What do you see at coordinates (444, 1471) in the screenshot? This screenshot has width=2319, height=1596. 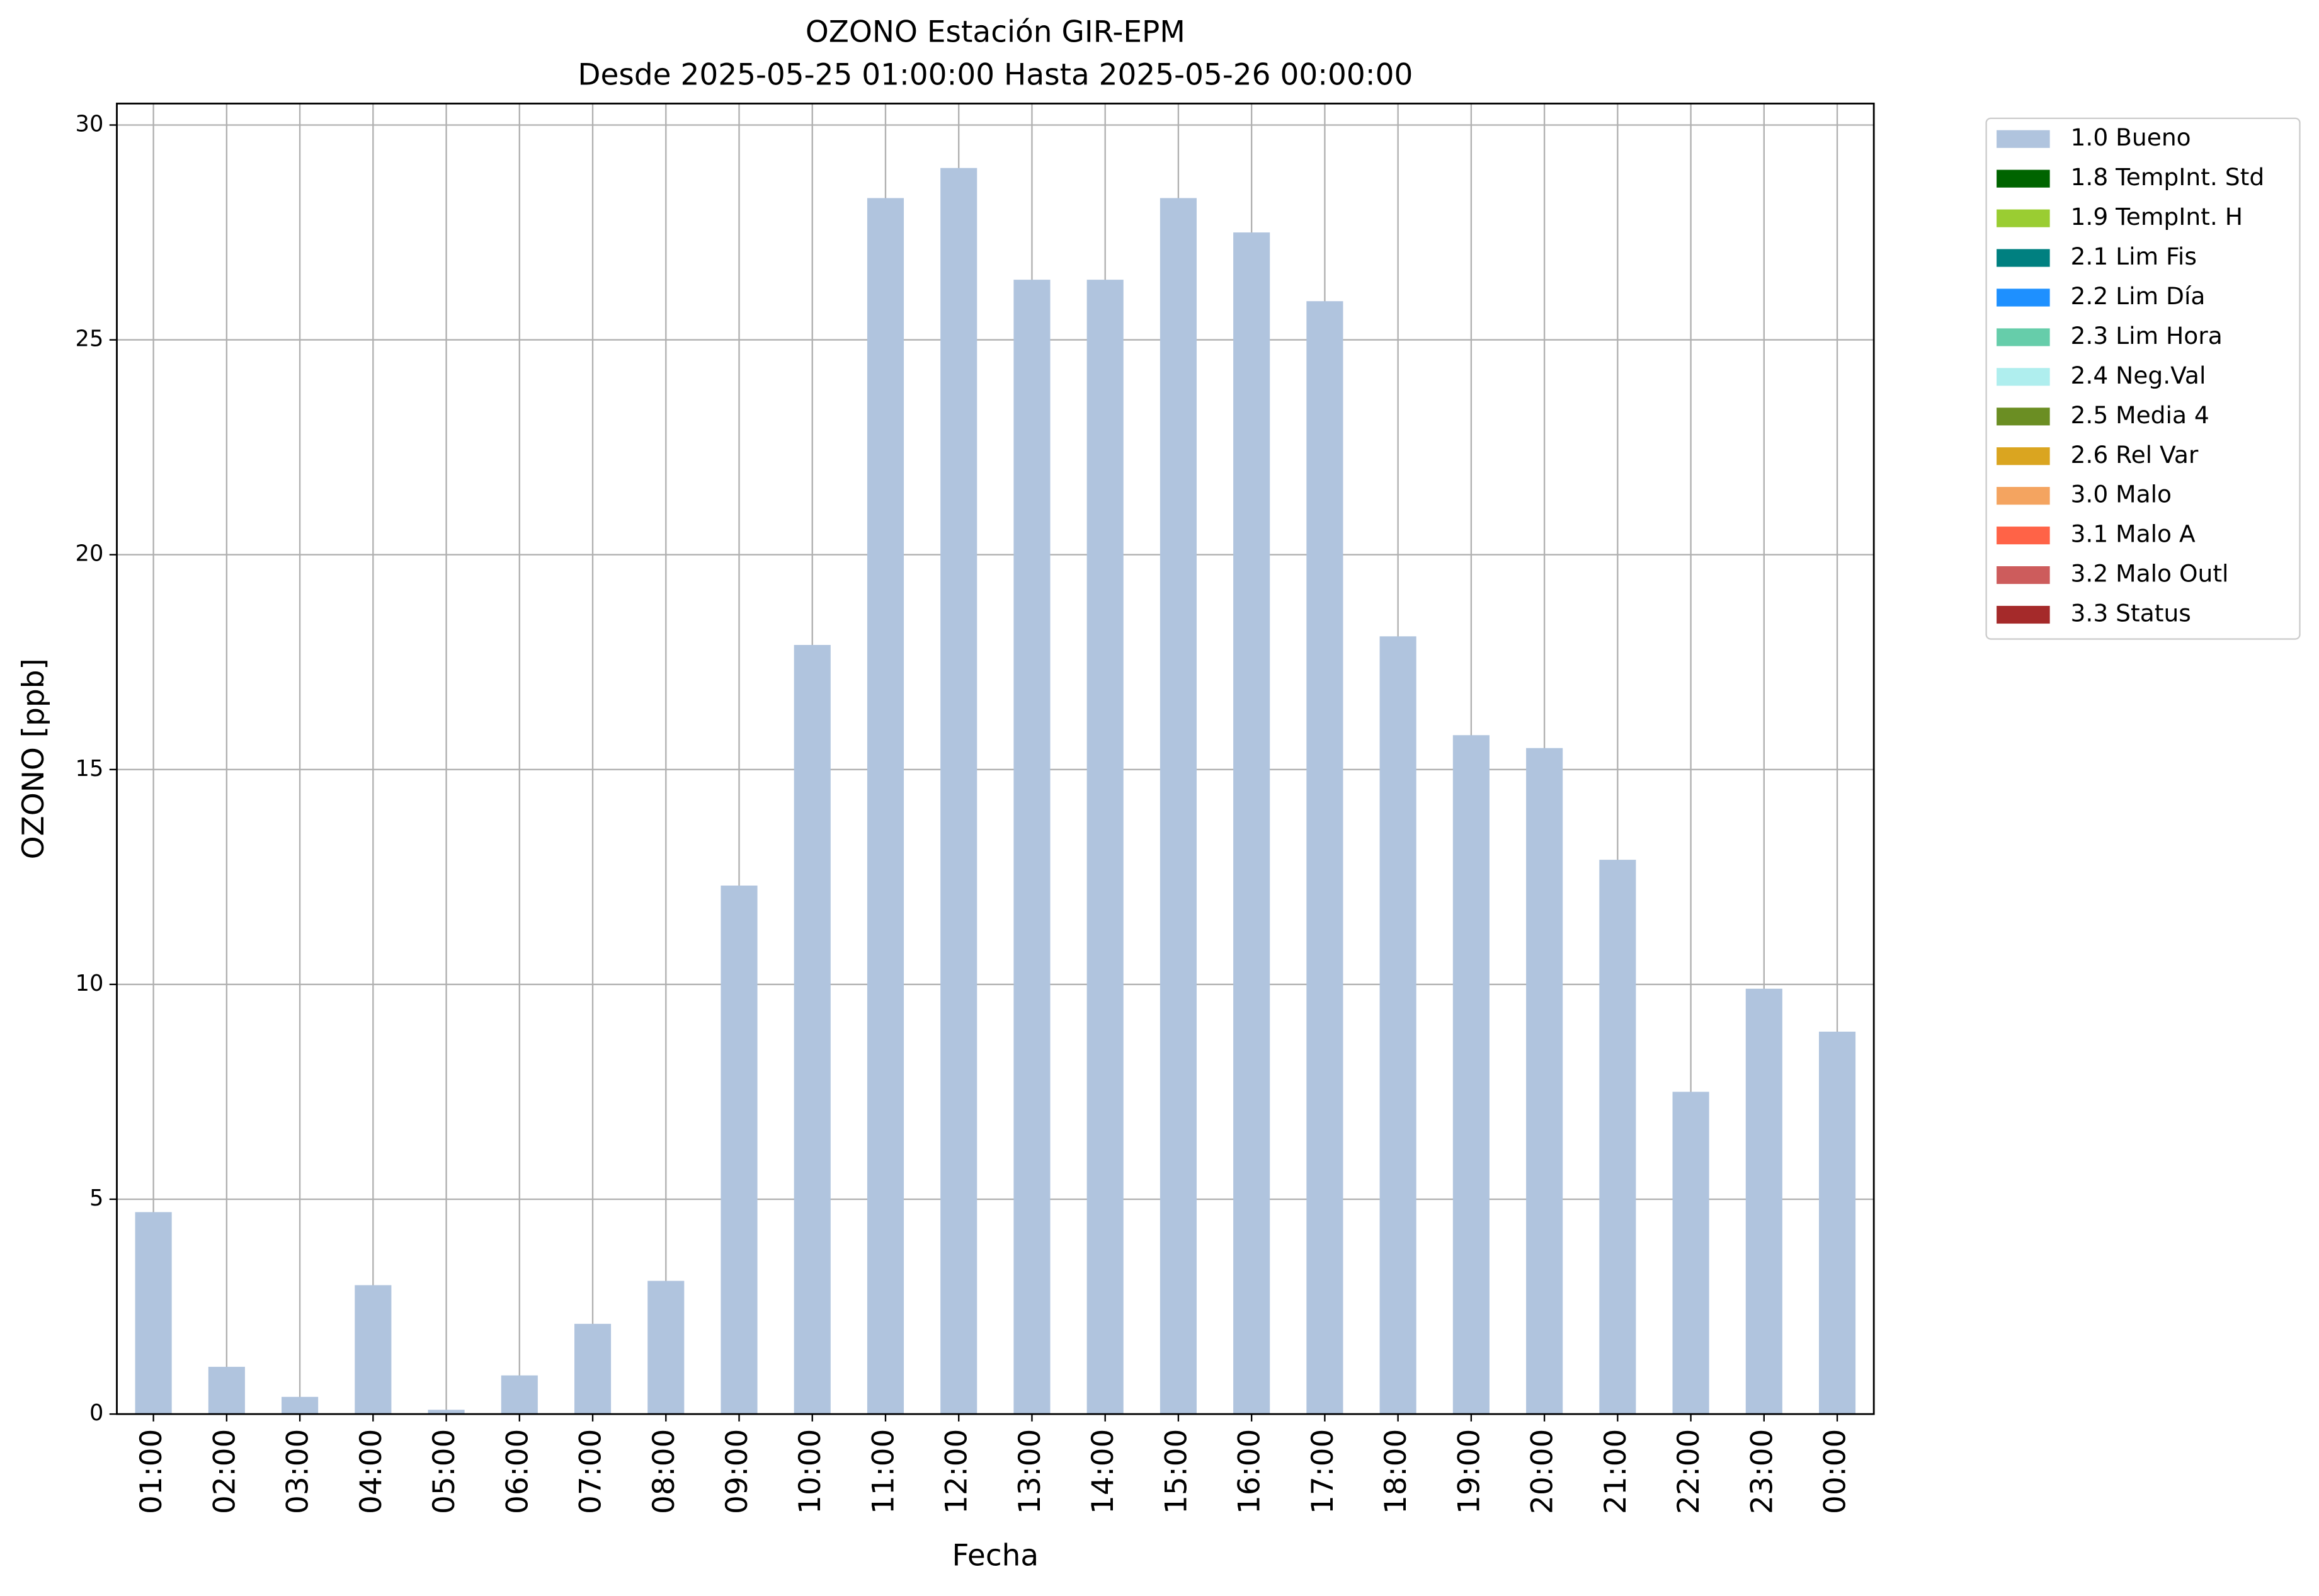 I see `x-tick-label: 05:00` at bounding box center [444, 1471].